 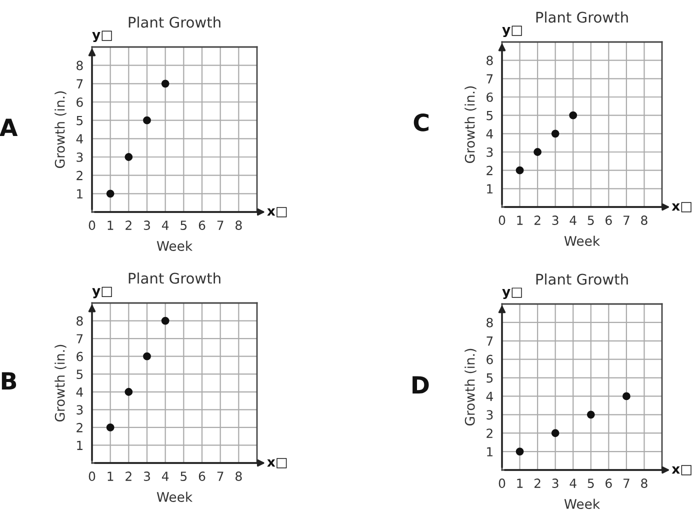 I want to click on text: C, so click(x=421, y=122).